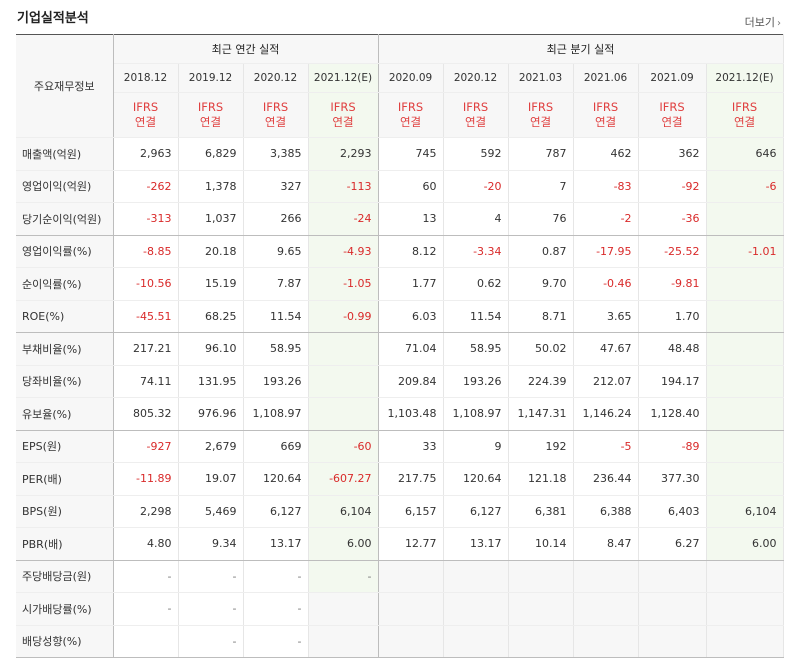 This screenshot has width=797, height=672. What do you see at coordinates (146, 219) in the screenshot?
I see `table-cell: -313` at bounding box center [146, 219].